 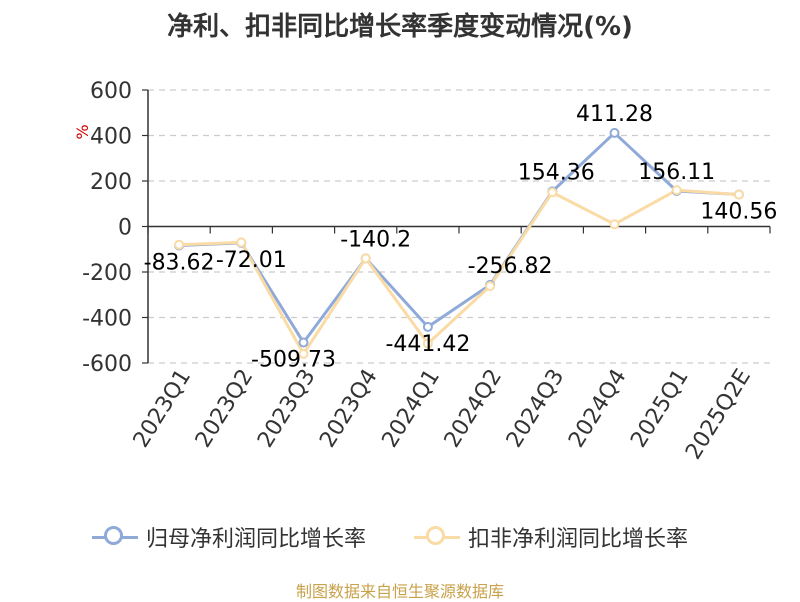 I want to click on x-tick-label: 2023Q4, so click(x=348, y=408).